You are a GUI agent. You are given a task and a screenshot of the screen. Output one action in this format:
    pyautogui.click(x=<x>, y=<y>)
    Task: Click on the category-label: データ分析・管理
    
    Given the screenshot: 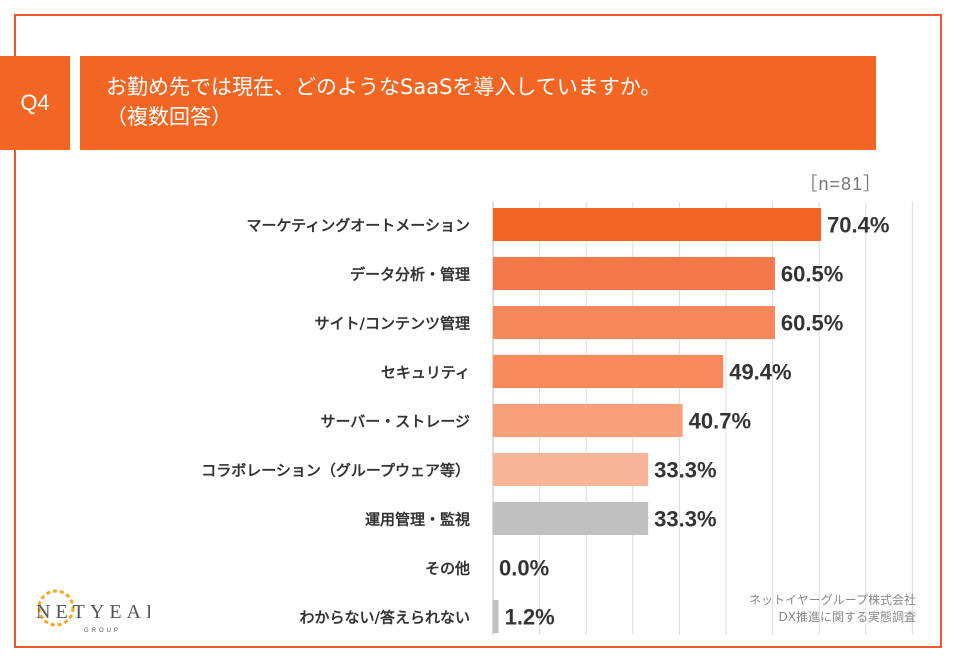 What is the action you would take?
    pyautogui.click(x=410, y=275)
    